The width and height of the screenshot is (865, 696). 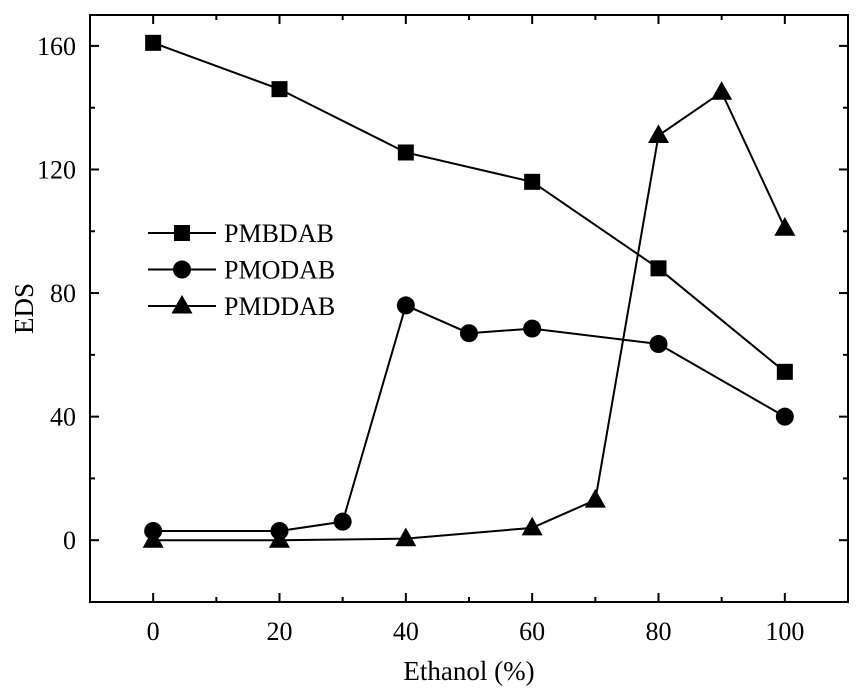 What do you see at coordinates (153, 631) in the screenshot?
I see `x-tick-label: 0` at bounding box center [153, 631].